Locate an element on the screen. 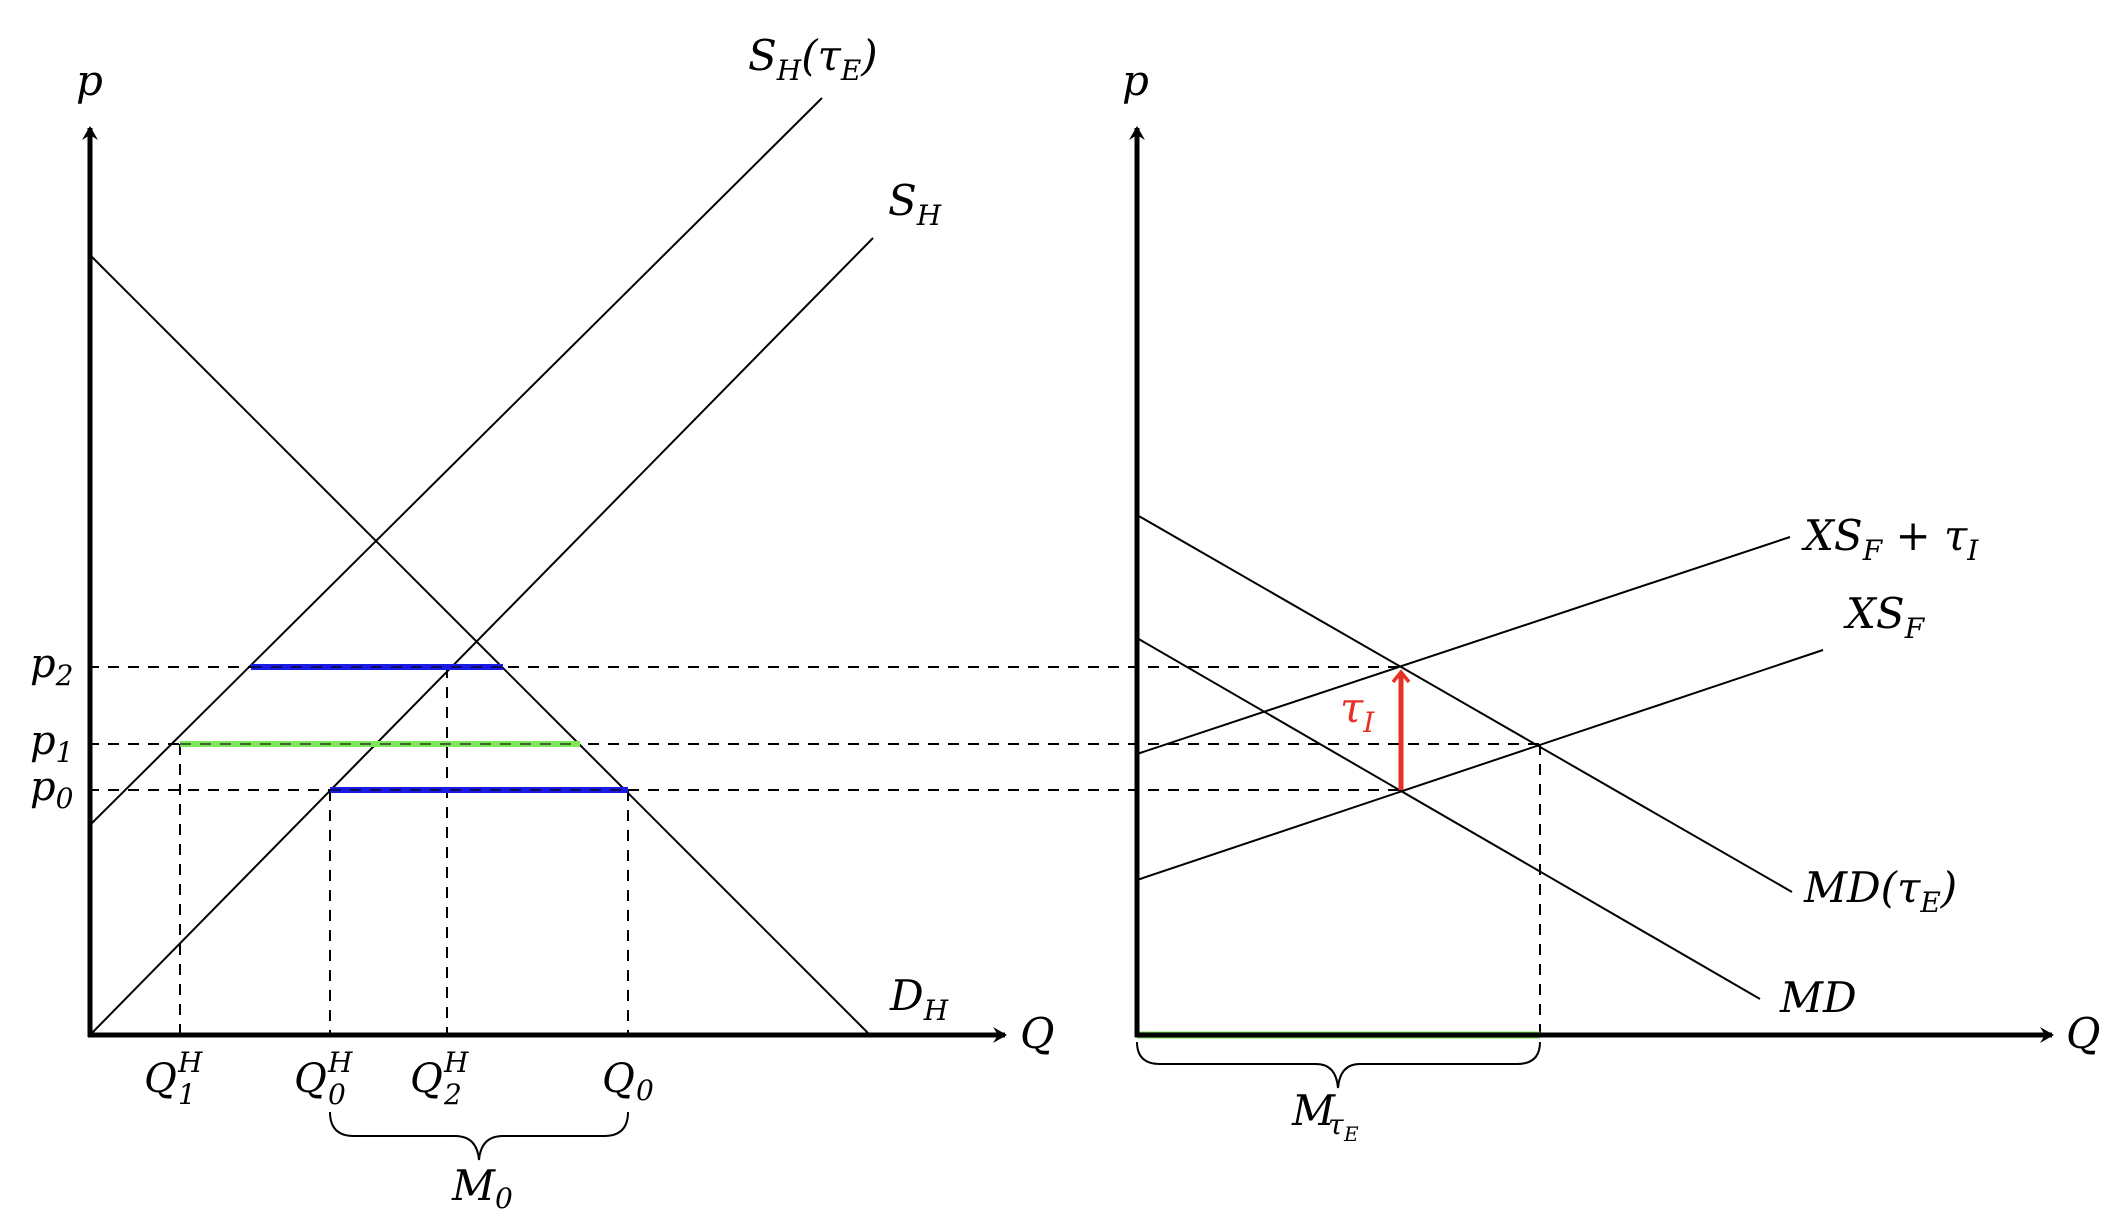 The width and height of the screenshot is (2118, 1216). right-x-axis-label: Q is located at coordinates (2083, 1033).